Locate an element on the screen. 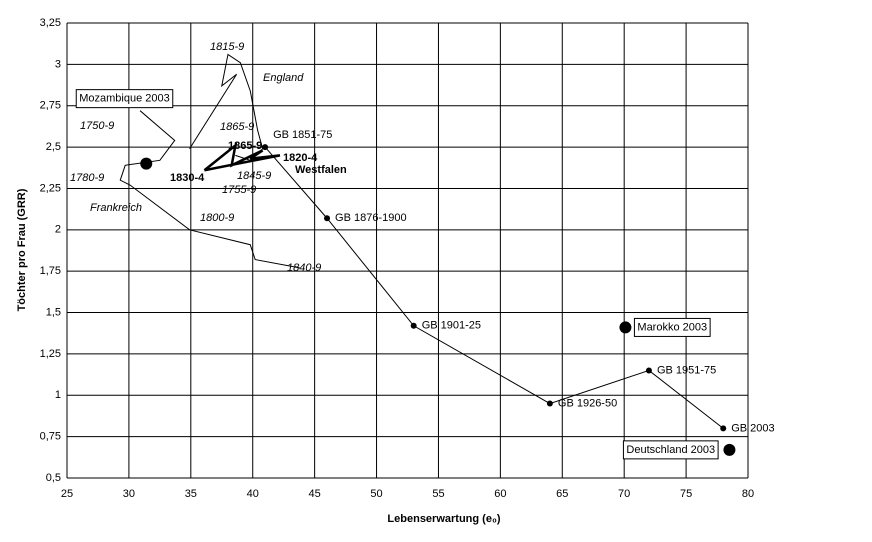  x-tick-label: 65 is located at coordinates (562, 494).